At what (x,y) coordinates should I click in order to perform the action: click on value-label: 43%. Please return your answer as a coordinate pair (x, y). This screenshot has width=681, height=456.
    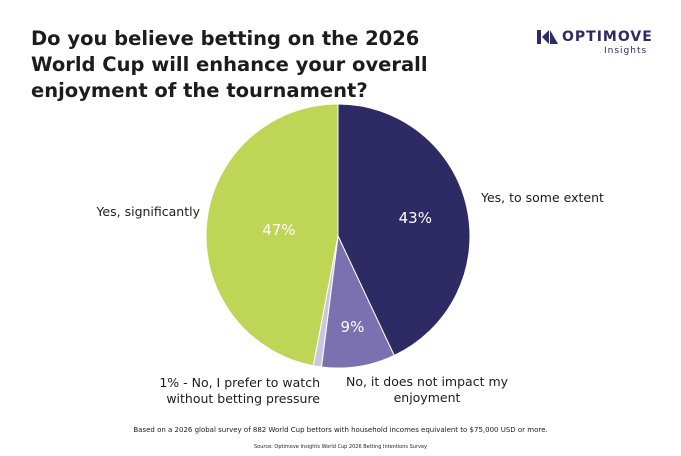
    Looking at the image, I should click on (415, 218).